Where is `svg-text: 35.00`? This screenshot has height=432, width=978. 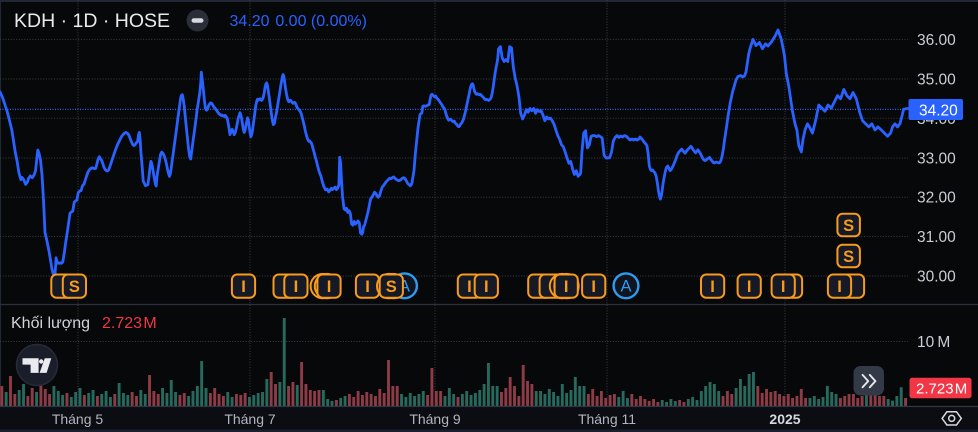
svg-text: 35.00 is located at coordinates (936, 80).